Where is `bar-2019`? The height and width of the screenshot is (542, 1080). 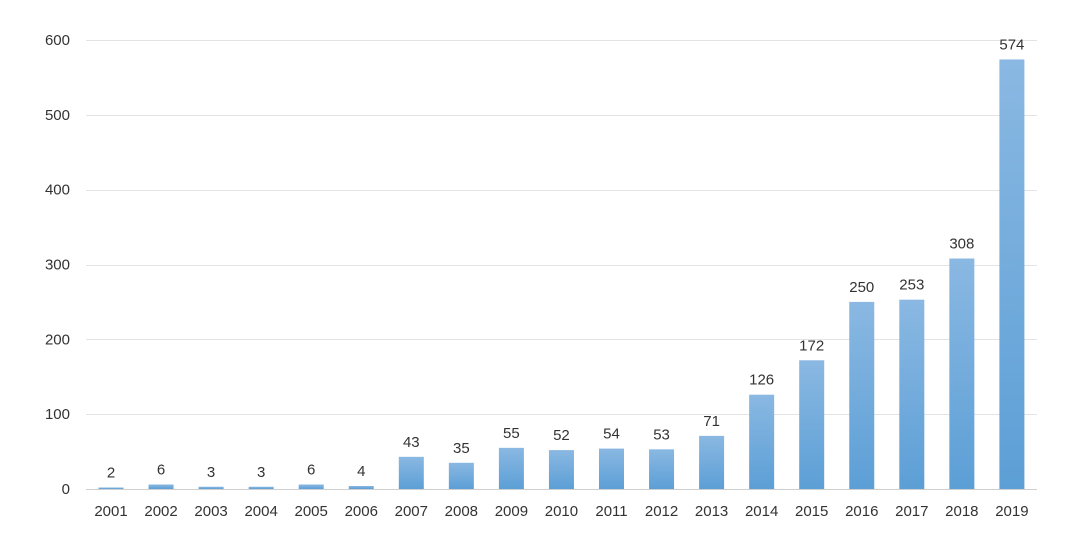
bar-2019 is located at coordinates (1012, 274).